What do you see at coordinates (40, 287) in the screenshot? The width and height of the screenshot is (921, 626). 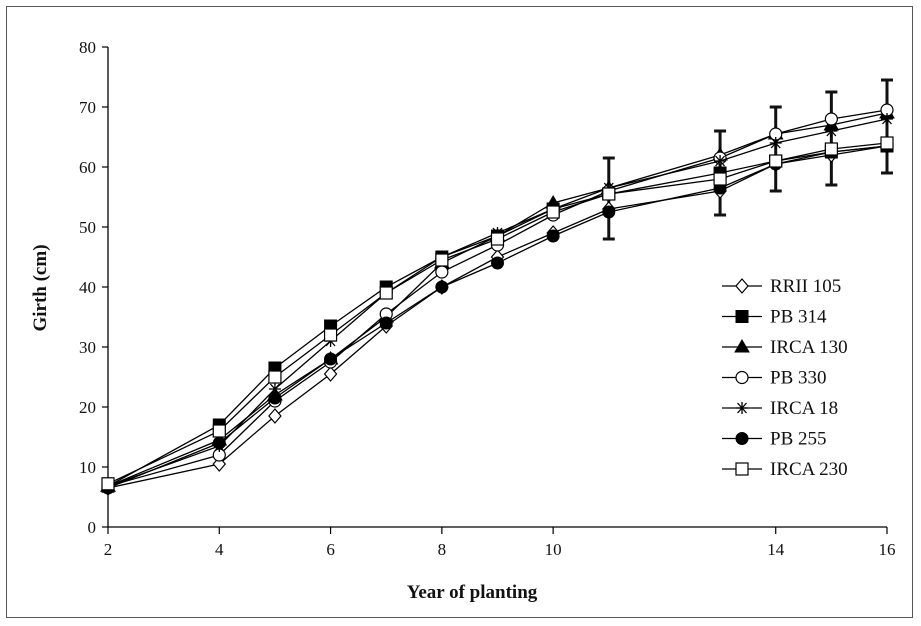 I see `y-axis-title: Girth (cm)` at bounding box center [40, 287].